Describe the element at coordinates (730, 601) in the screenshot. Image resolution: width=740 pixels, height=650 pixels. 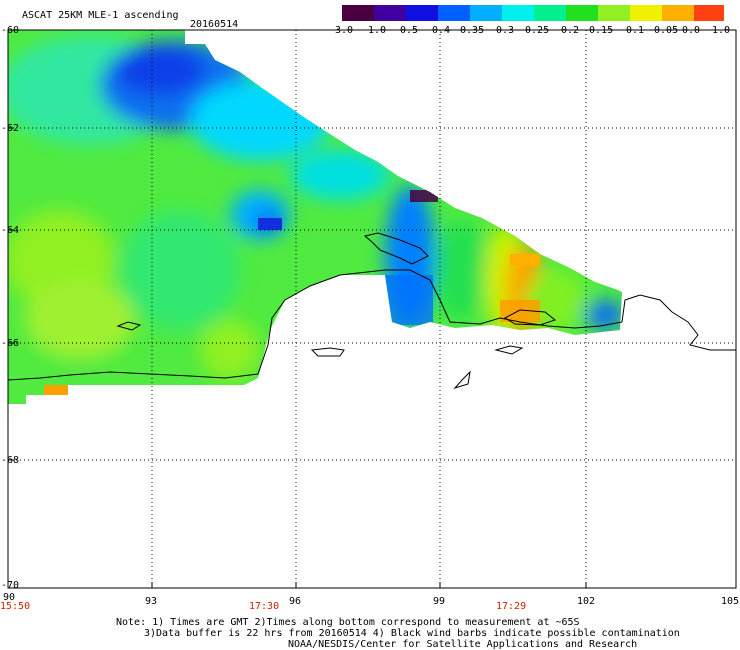
I see `lon-label: 105` at that location.